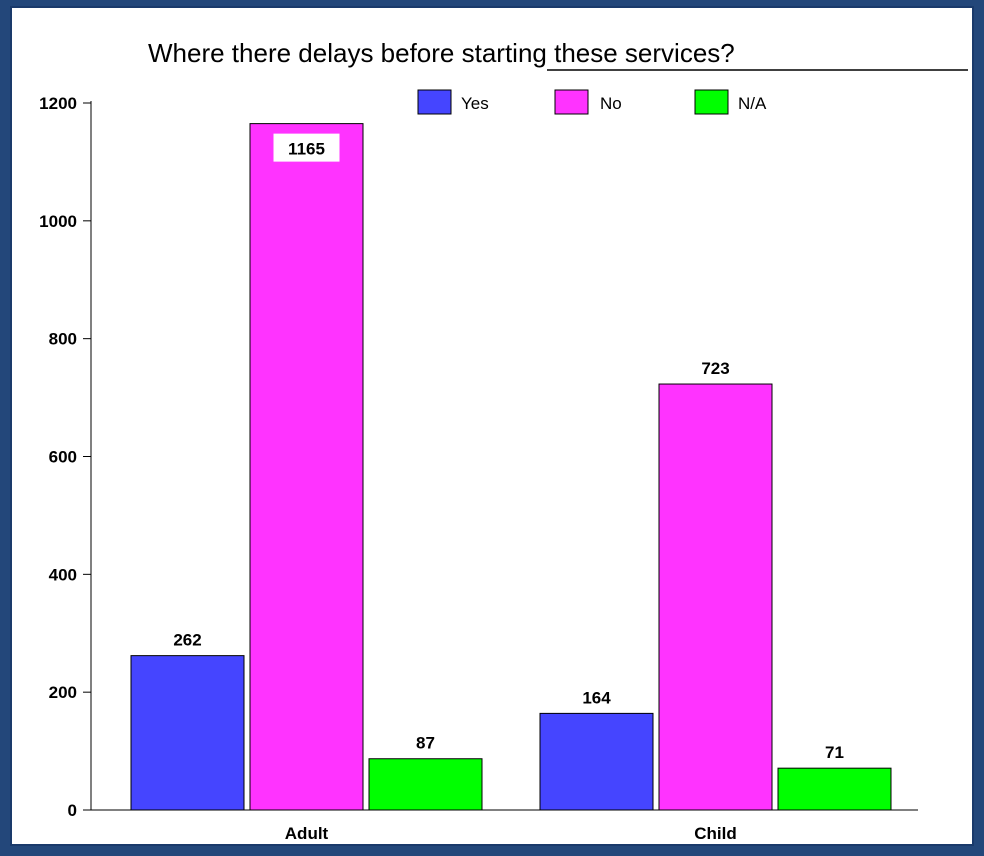 The width and height of the screenshot is (984, 856). I want to click on y-axis: 0 200 400 600 800 1000 1200, so click(65, 457).